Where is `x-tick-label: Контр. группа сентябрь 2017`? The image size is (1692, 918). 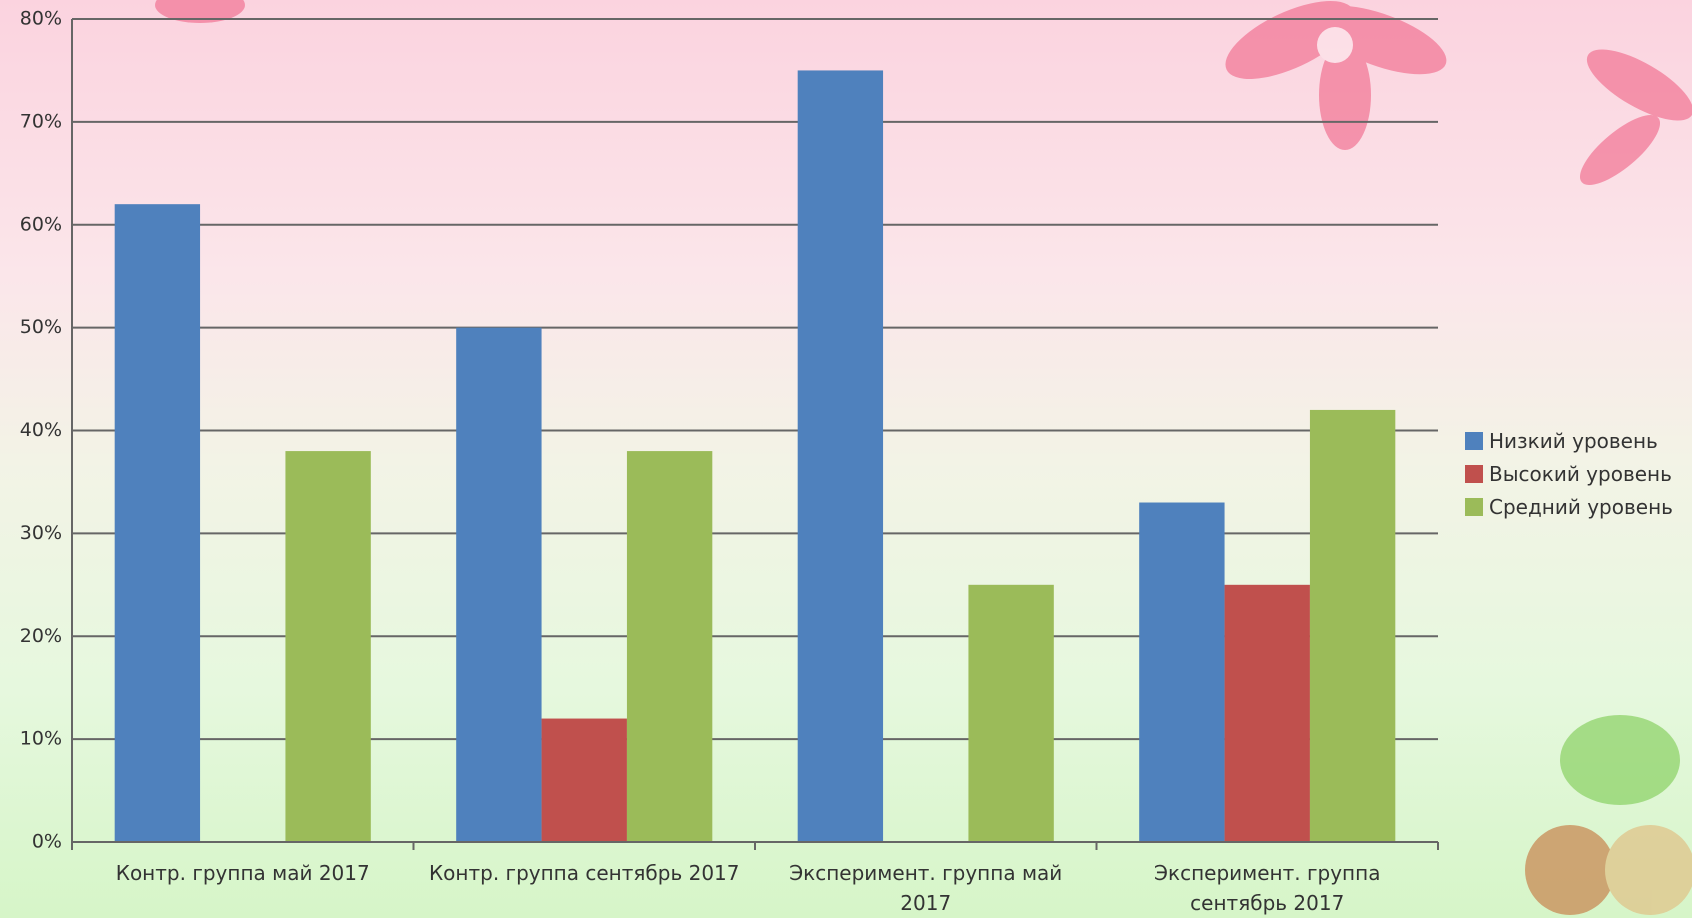
x-tick-label: Контр. группа сентябрь 2017 is located at coordinates (584, 873).